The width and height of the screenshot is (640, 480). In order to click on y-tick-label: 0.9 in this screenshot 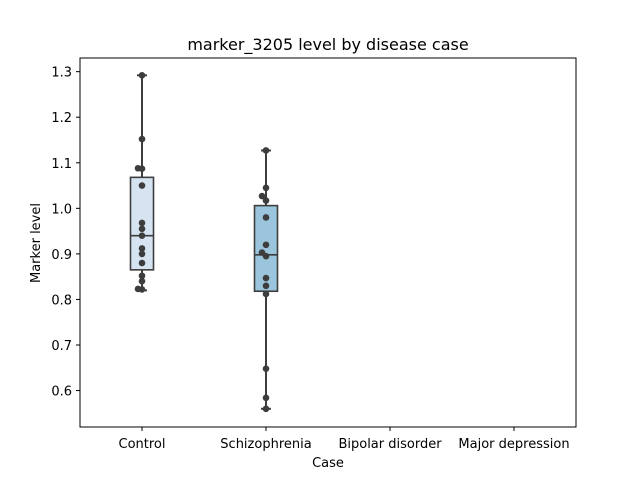, I will do `click(61, 255)`.